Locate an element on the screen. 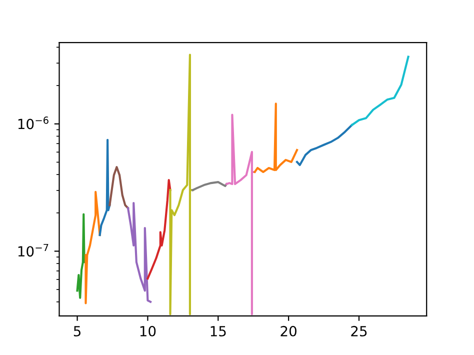  x-tick-label: 10 is located at coordinates (148, 331).